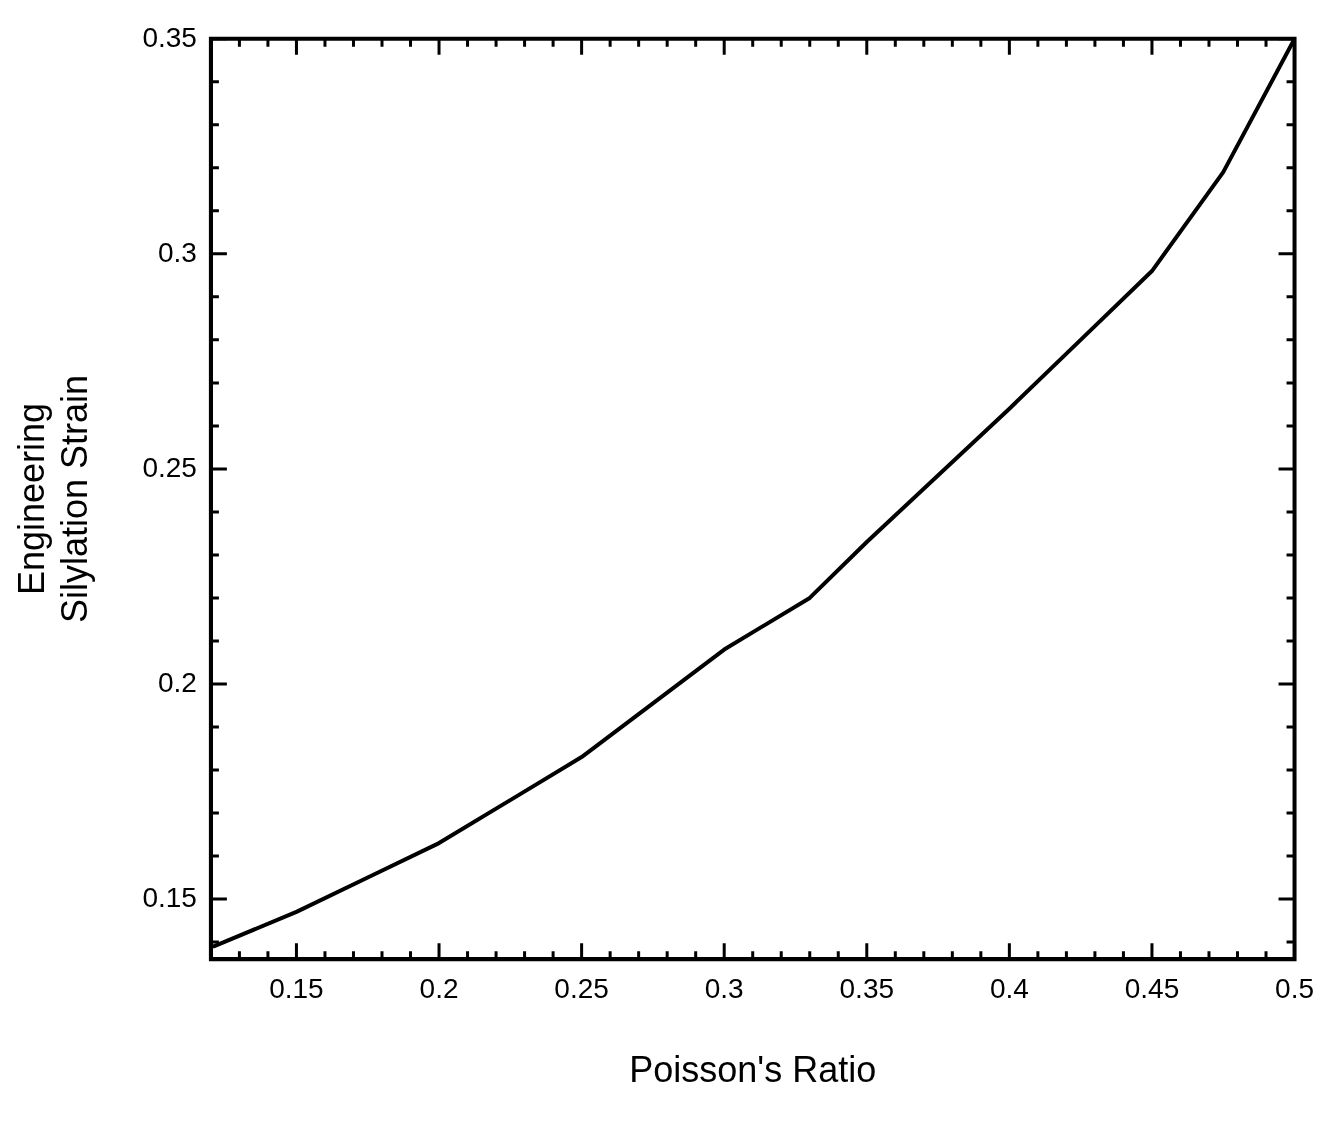 The image size is (1341, 1122). Describe the element at coordinates (177, 682) in the screenshot. I see `y-tick-label: 0.2` at that location.